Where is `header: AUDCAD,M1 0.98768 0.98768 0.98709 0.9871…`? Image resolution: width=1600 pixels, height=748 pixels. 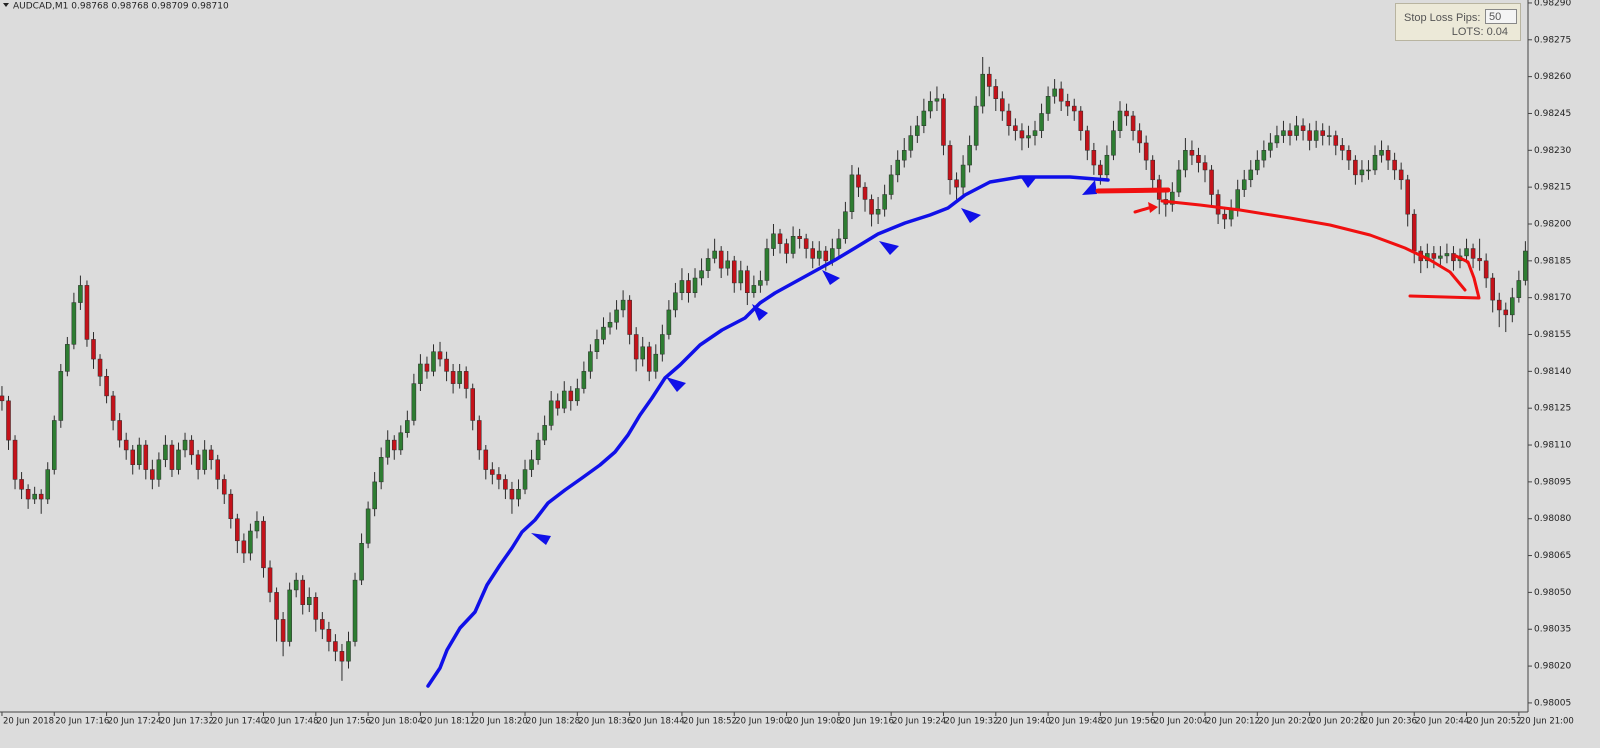 header: AUDCAD,M1 0.98768 0.98768 0.98709 0.9871… is located at coordinates (121, 7).